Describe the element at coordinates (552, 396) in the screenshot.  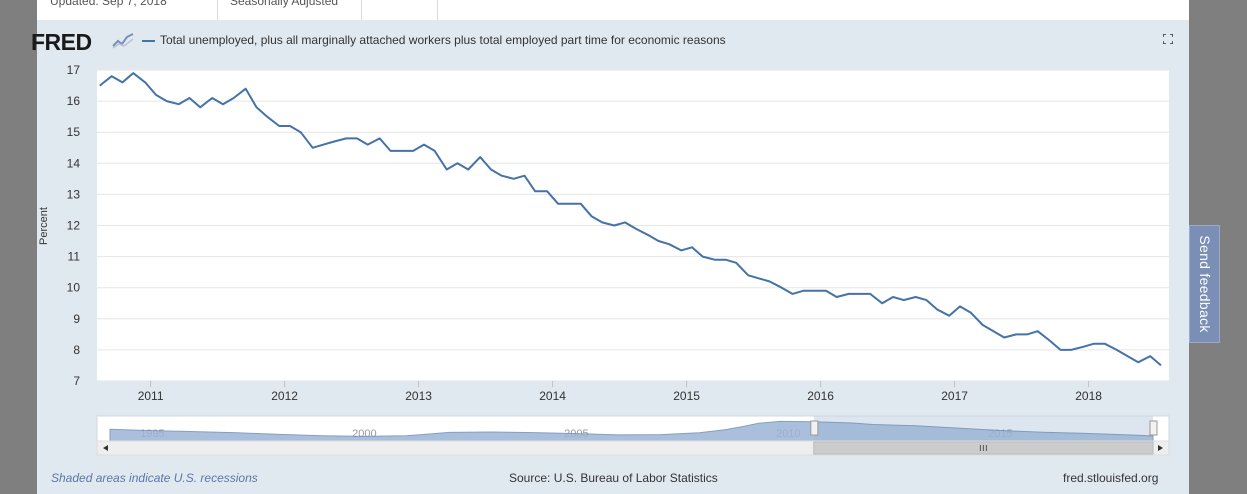
I see `x-tick-2014: 2014` at that location.